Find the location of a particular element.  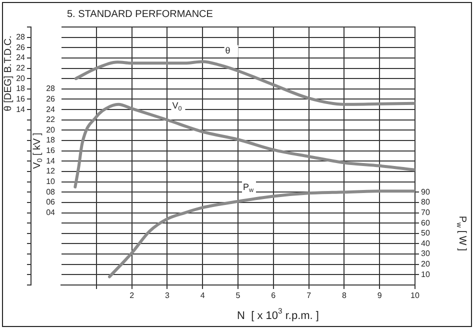

y2-tick-label: 14 is located at coordinates (51, 161).